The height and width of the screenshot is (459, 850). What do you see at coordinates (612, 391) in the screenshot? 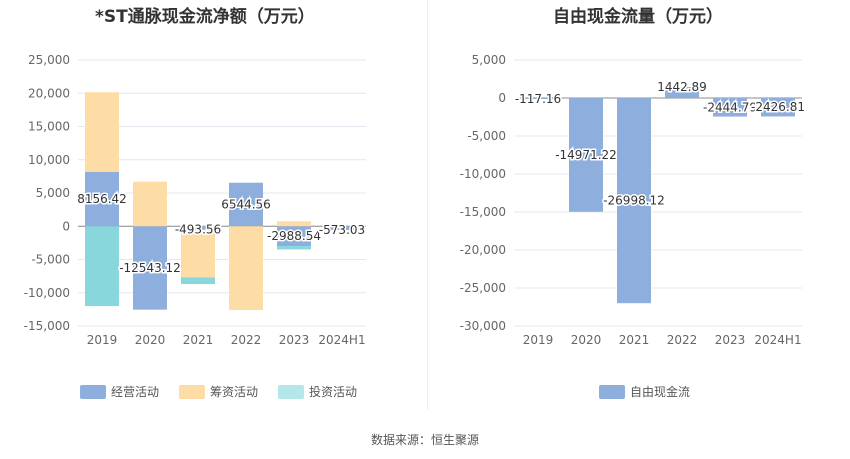
I see `legend-swatch-fcf` at bounding box center [612, 391].